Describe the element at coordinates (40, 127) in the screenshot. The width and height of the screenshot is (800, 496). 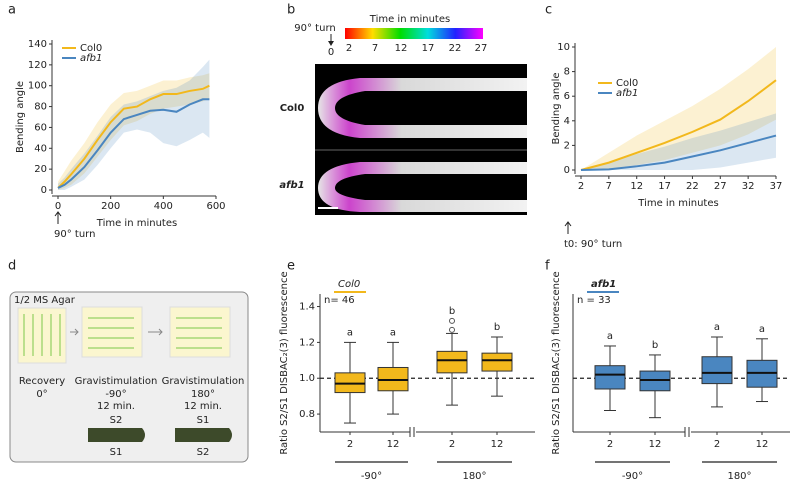
I see `y-tick-label: 60` at that location.